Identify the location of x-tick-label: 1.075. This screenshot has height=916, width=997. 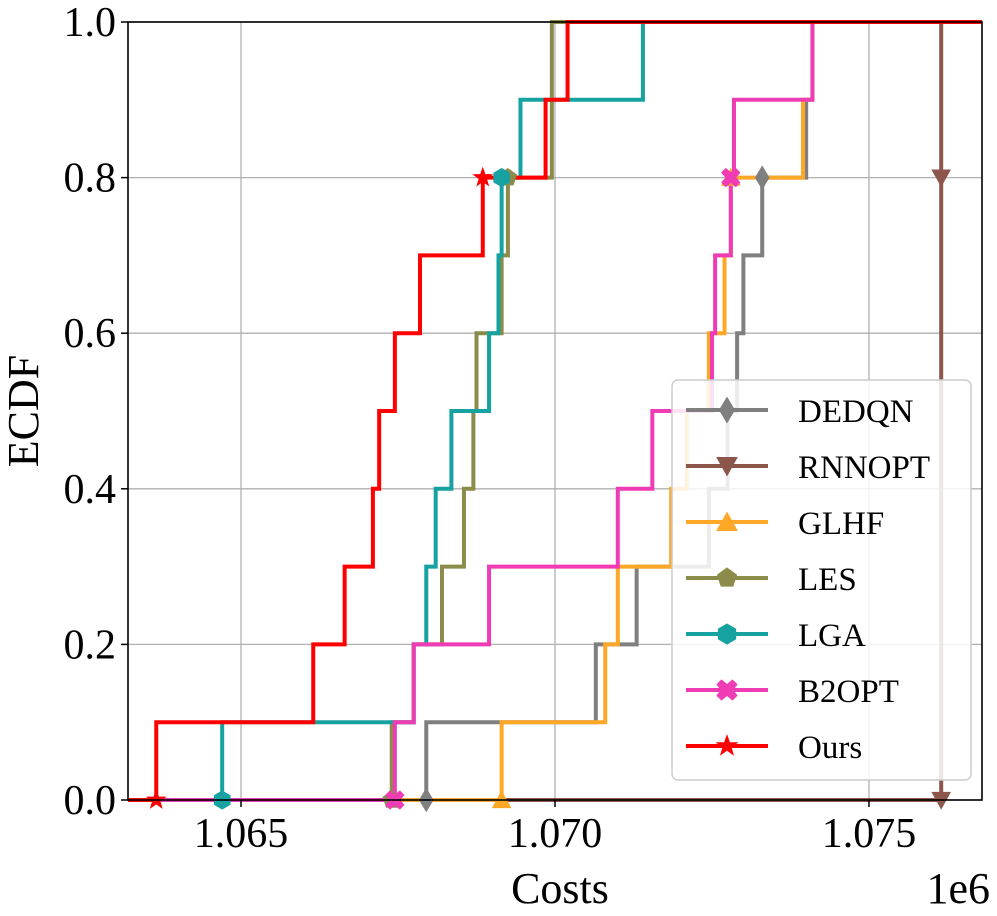
(869, 834).